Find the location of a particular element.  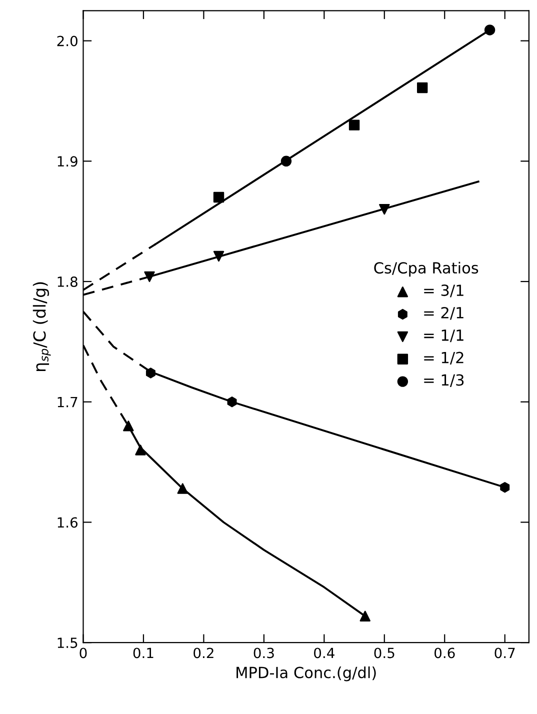

legend-label: = 1/1 is located at coordinates (444, 336).